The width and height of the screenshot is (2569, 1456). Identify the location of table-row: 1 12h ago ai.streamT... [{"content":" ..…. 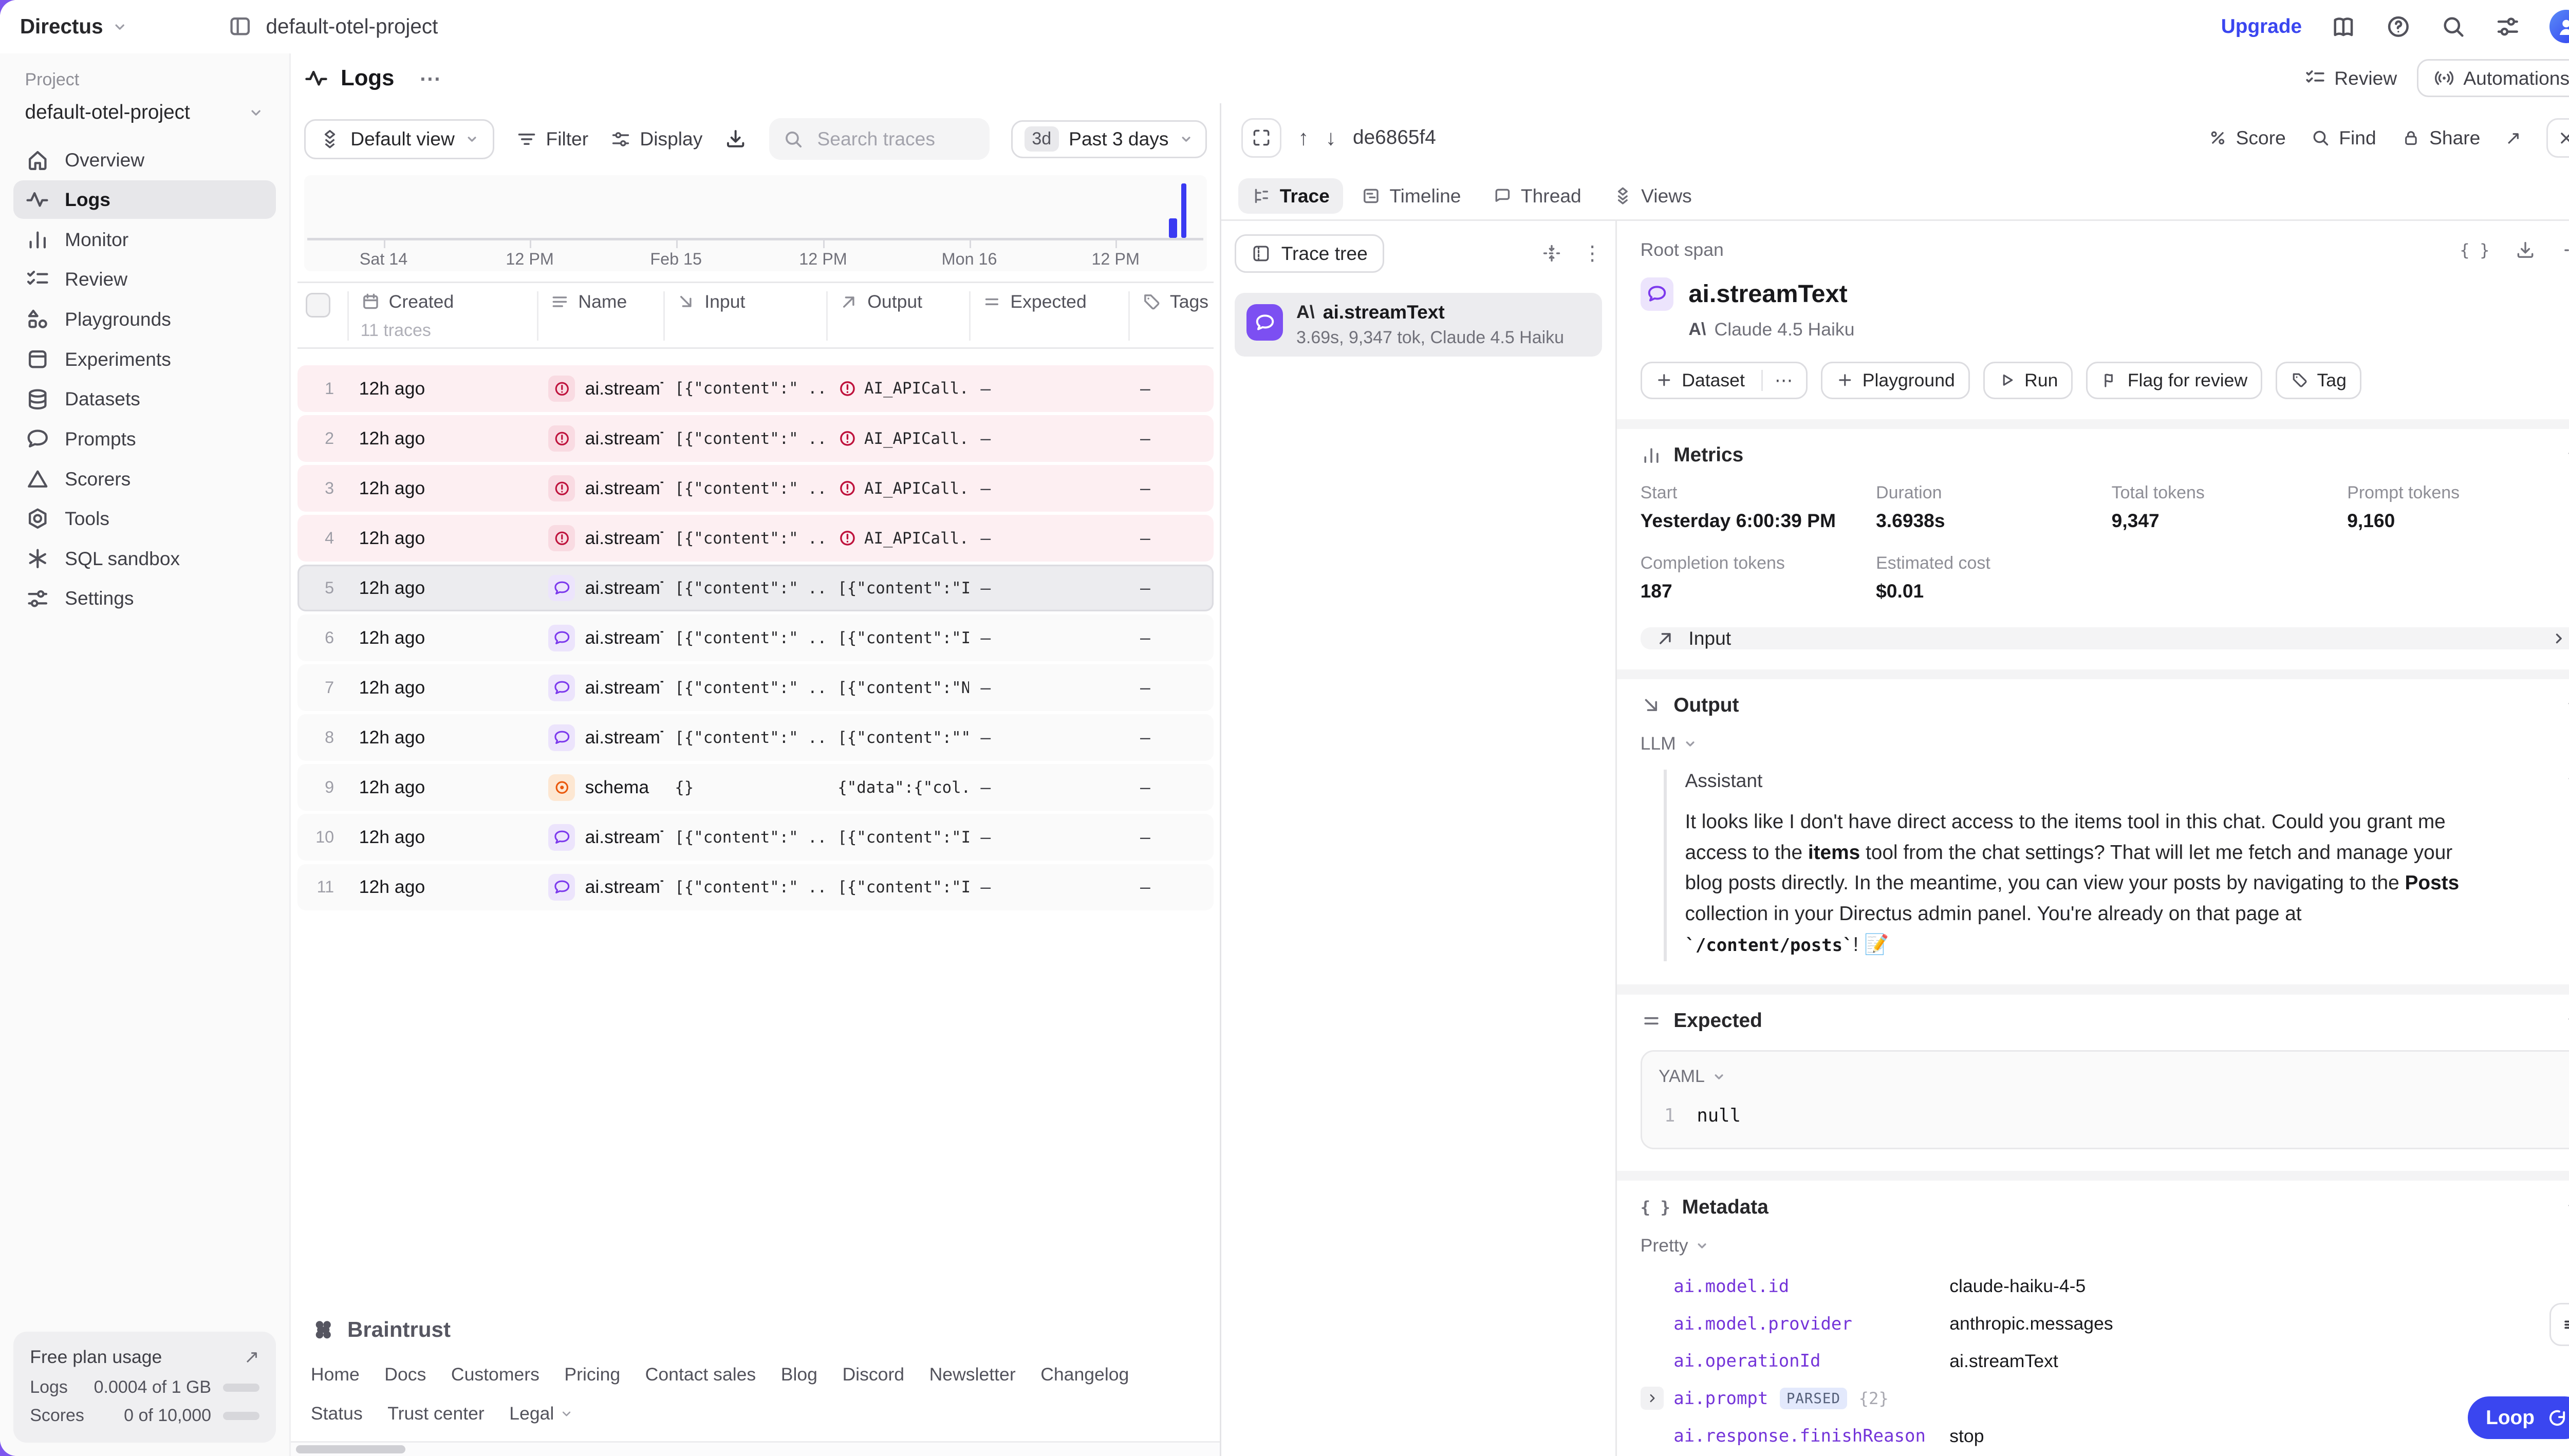
(755, 388).